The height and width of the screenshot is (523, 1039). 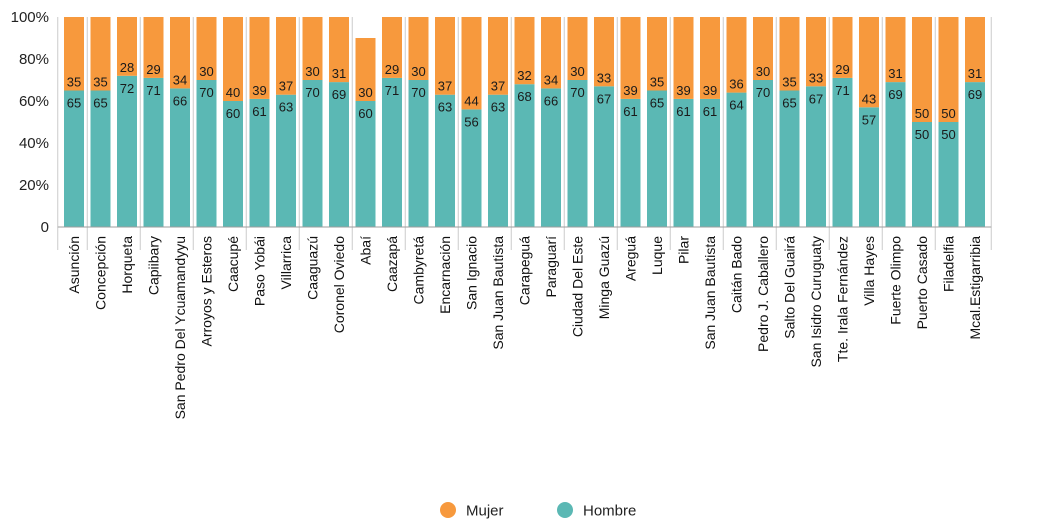 What do you see at coordinates (684, 250) in the screenshot?
I see `x-tick-label: Pilar` at bounding box center [684, 250].